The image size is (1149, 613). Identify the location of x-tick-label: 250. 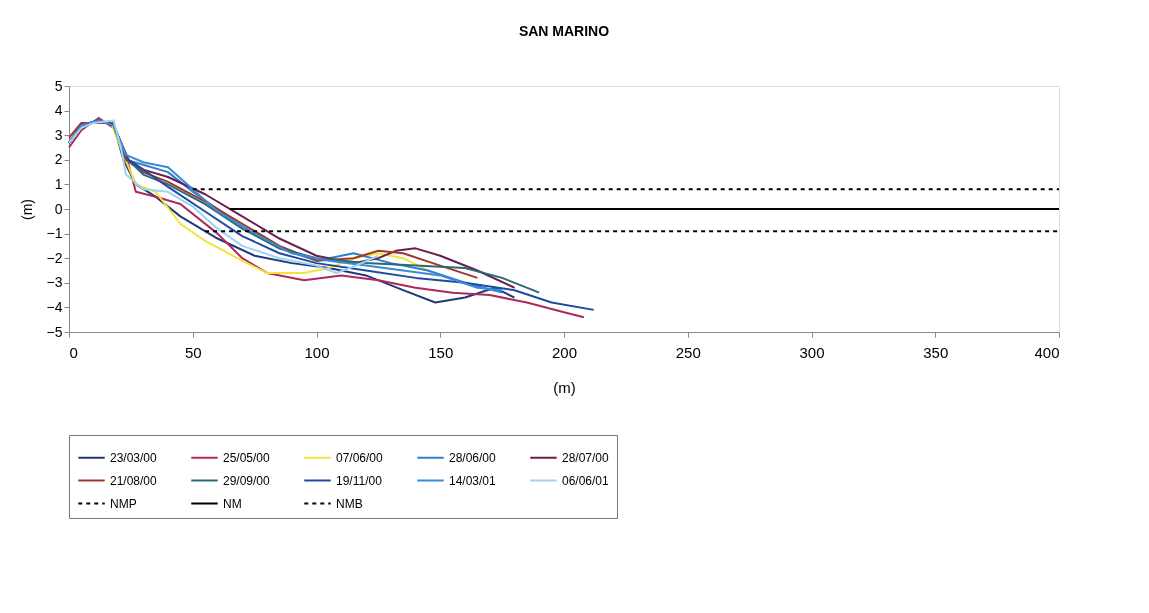
(688, 352).